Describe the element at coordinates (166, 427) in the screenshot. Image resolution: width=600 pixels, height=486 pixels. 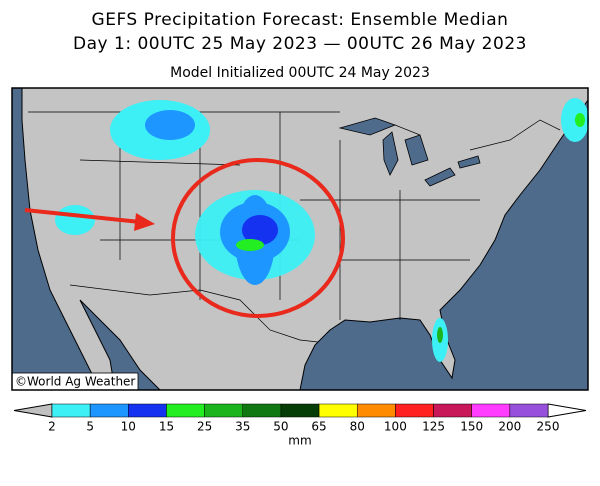
I see `tick-label: 15` at that location.